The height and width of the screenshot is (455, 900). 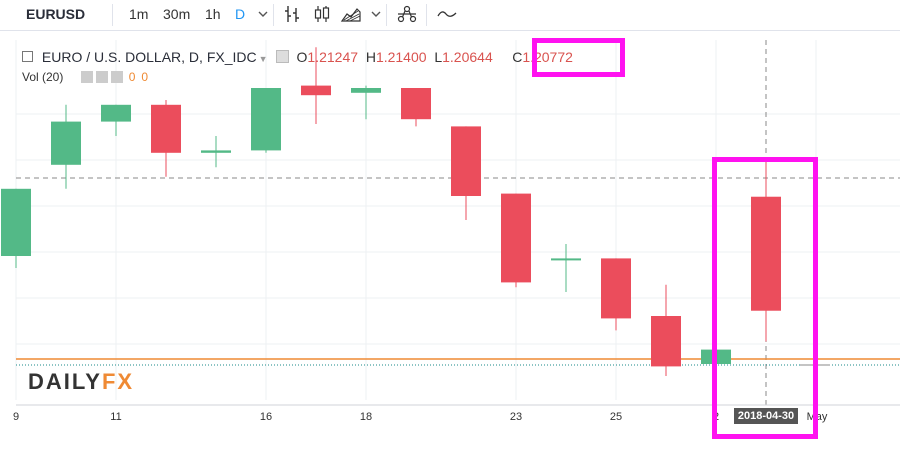 What do you see at coordinates (177, 14) in the screenshot?
I see `interval-30m-button: 30m` at bounding box center [177, 14].